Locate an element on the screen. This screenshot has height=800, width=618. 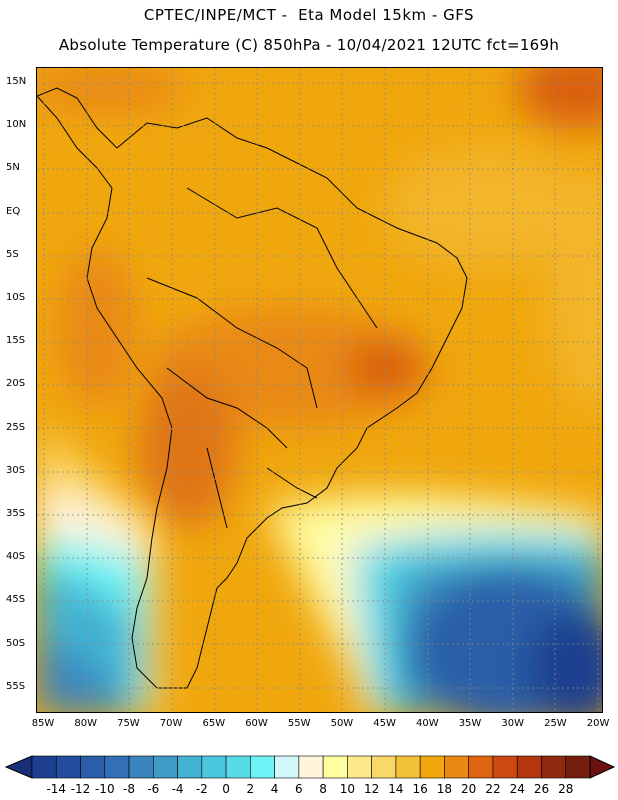
colorbar-tick-label: -6 is located at coordinates (153, 789).